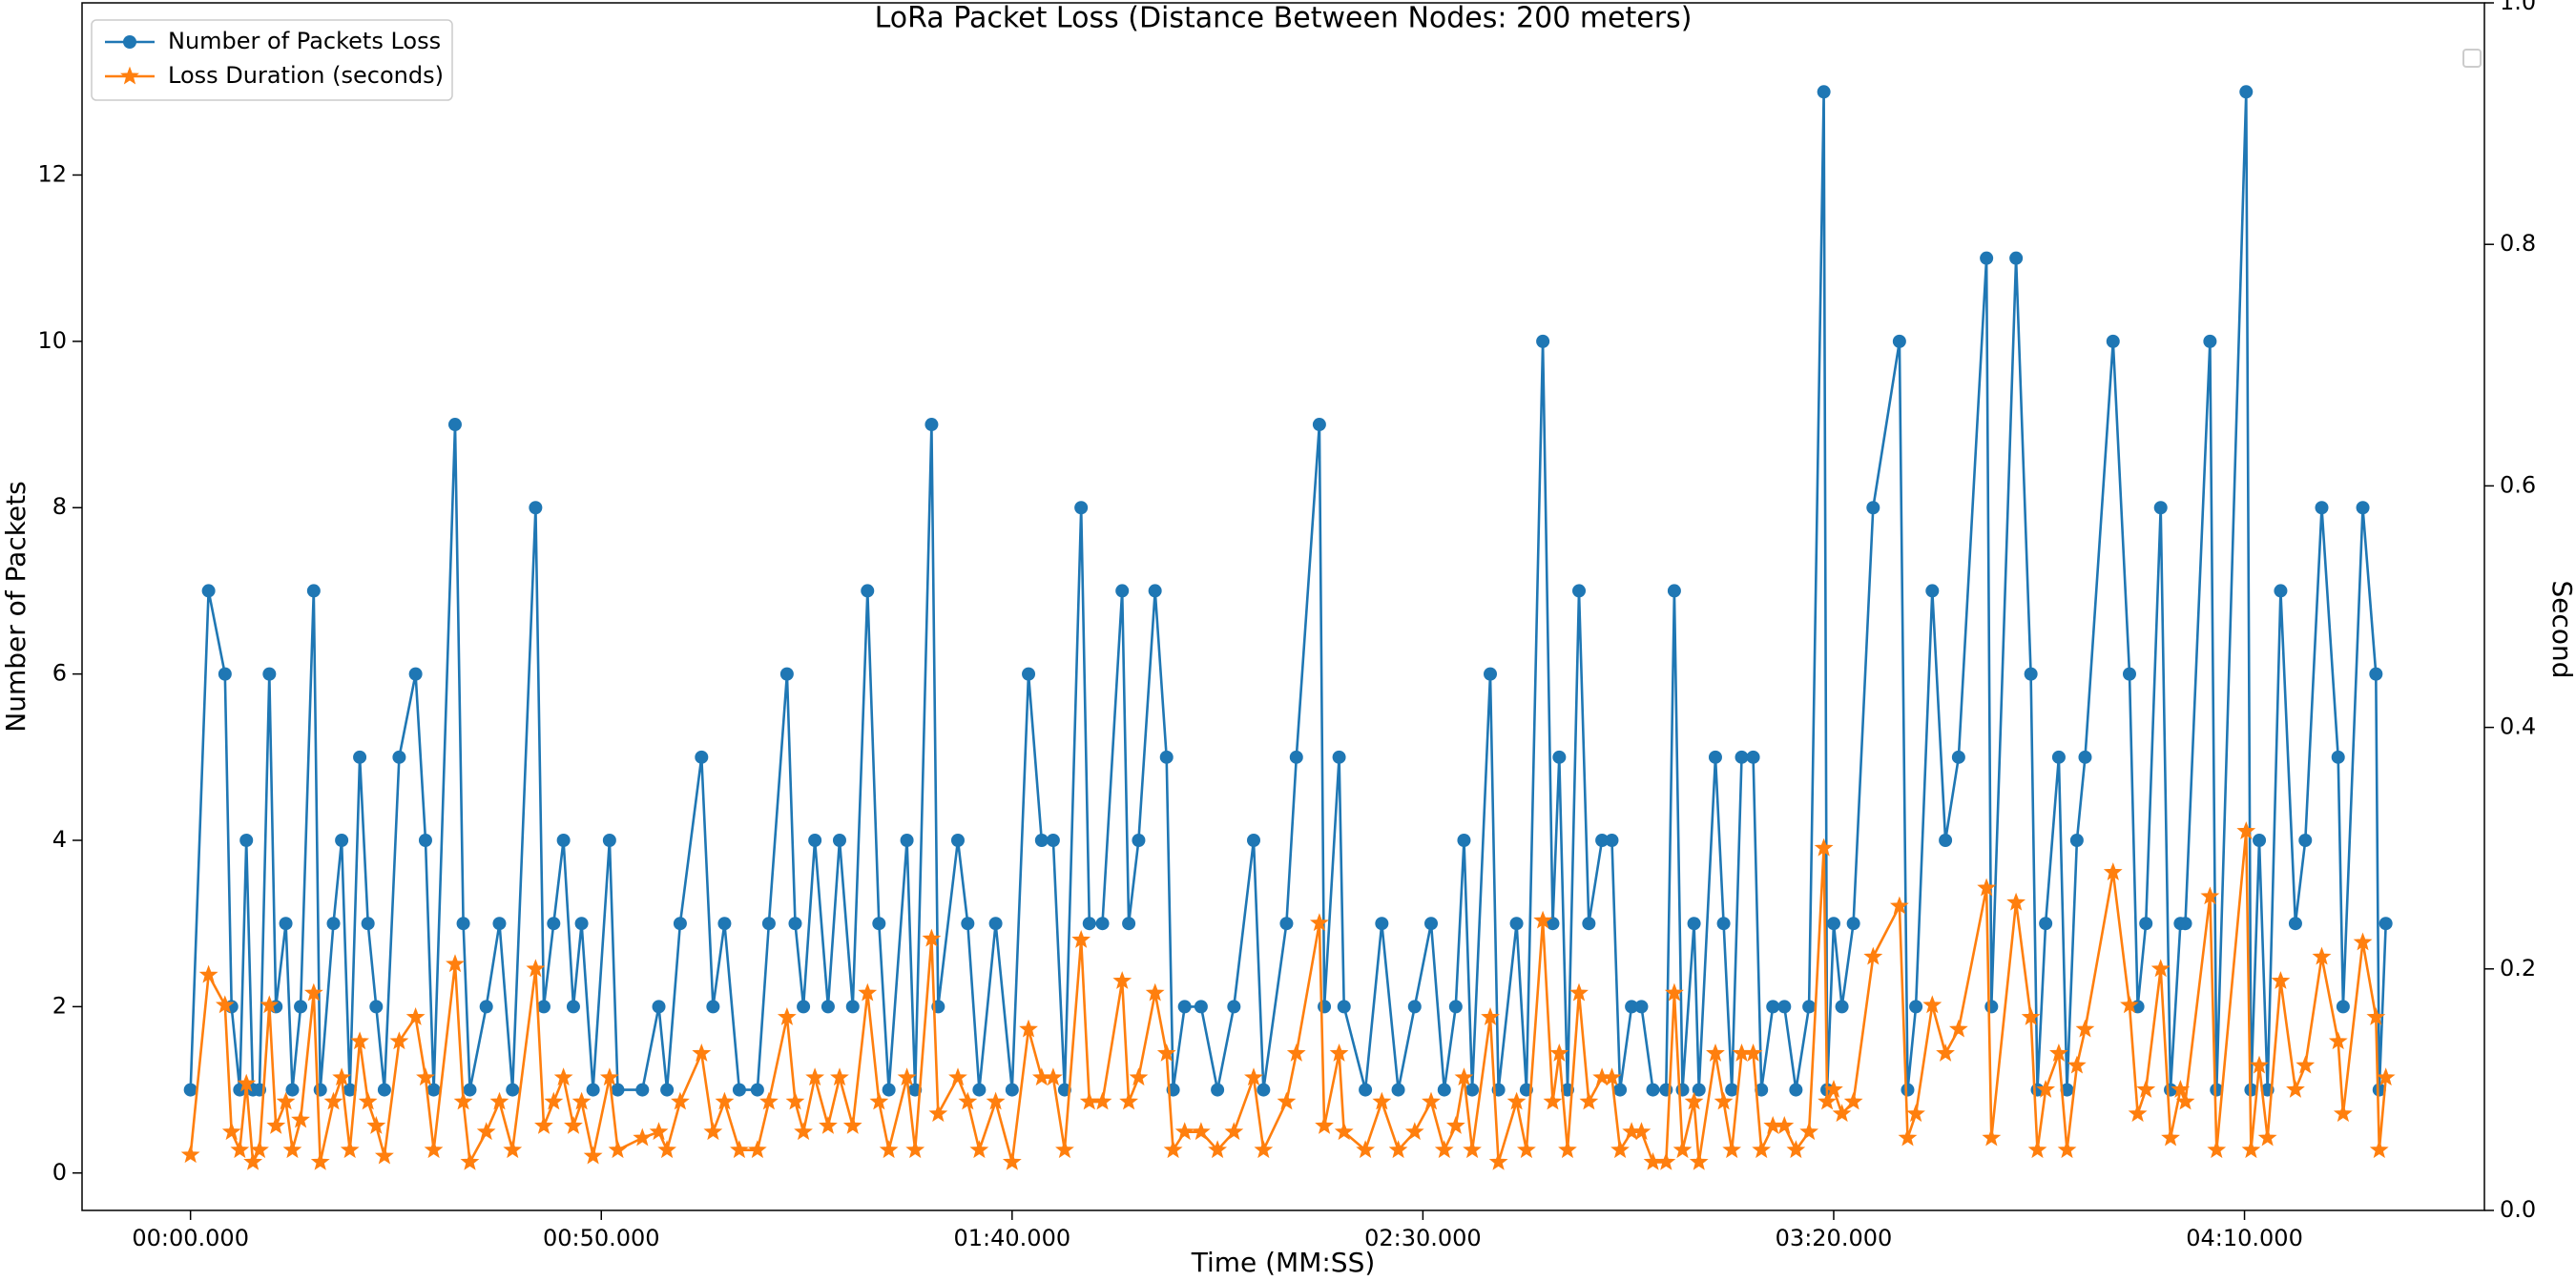 The height and width of the screenshot is (1281, 2576). I want to click on legend-label: Loss Duration (seconds), so click(306, 76).